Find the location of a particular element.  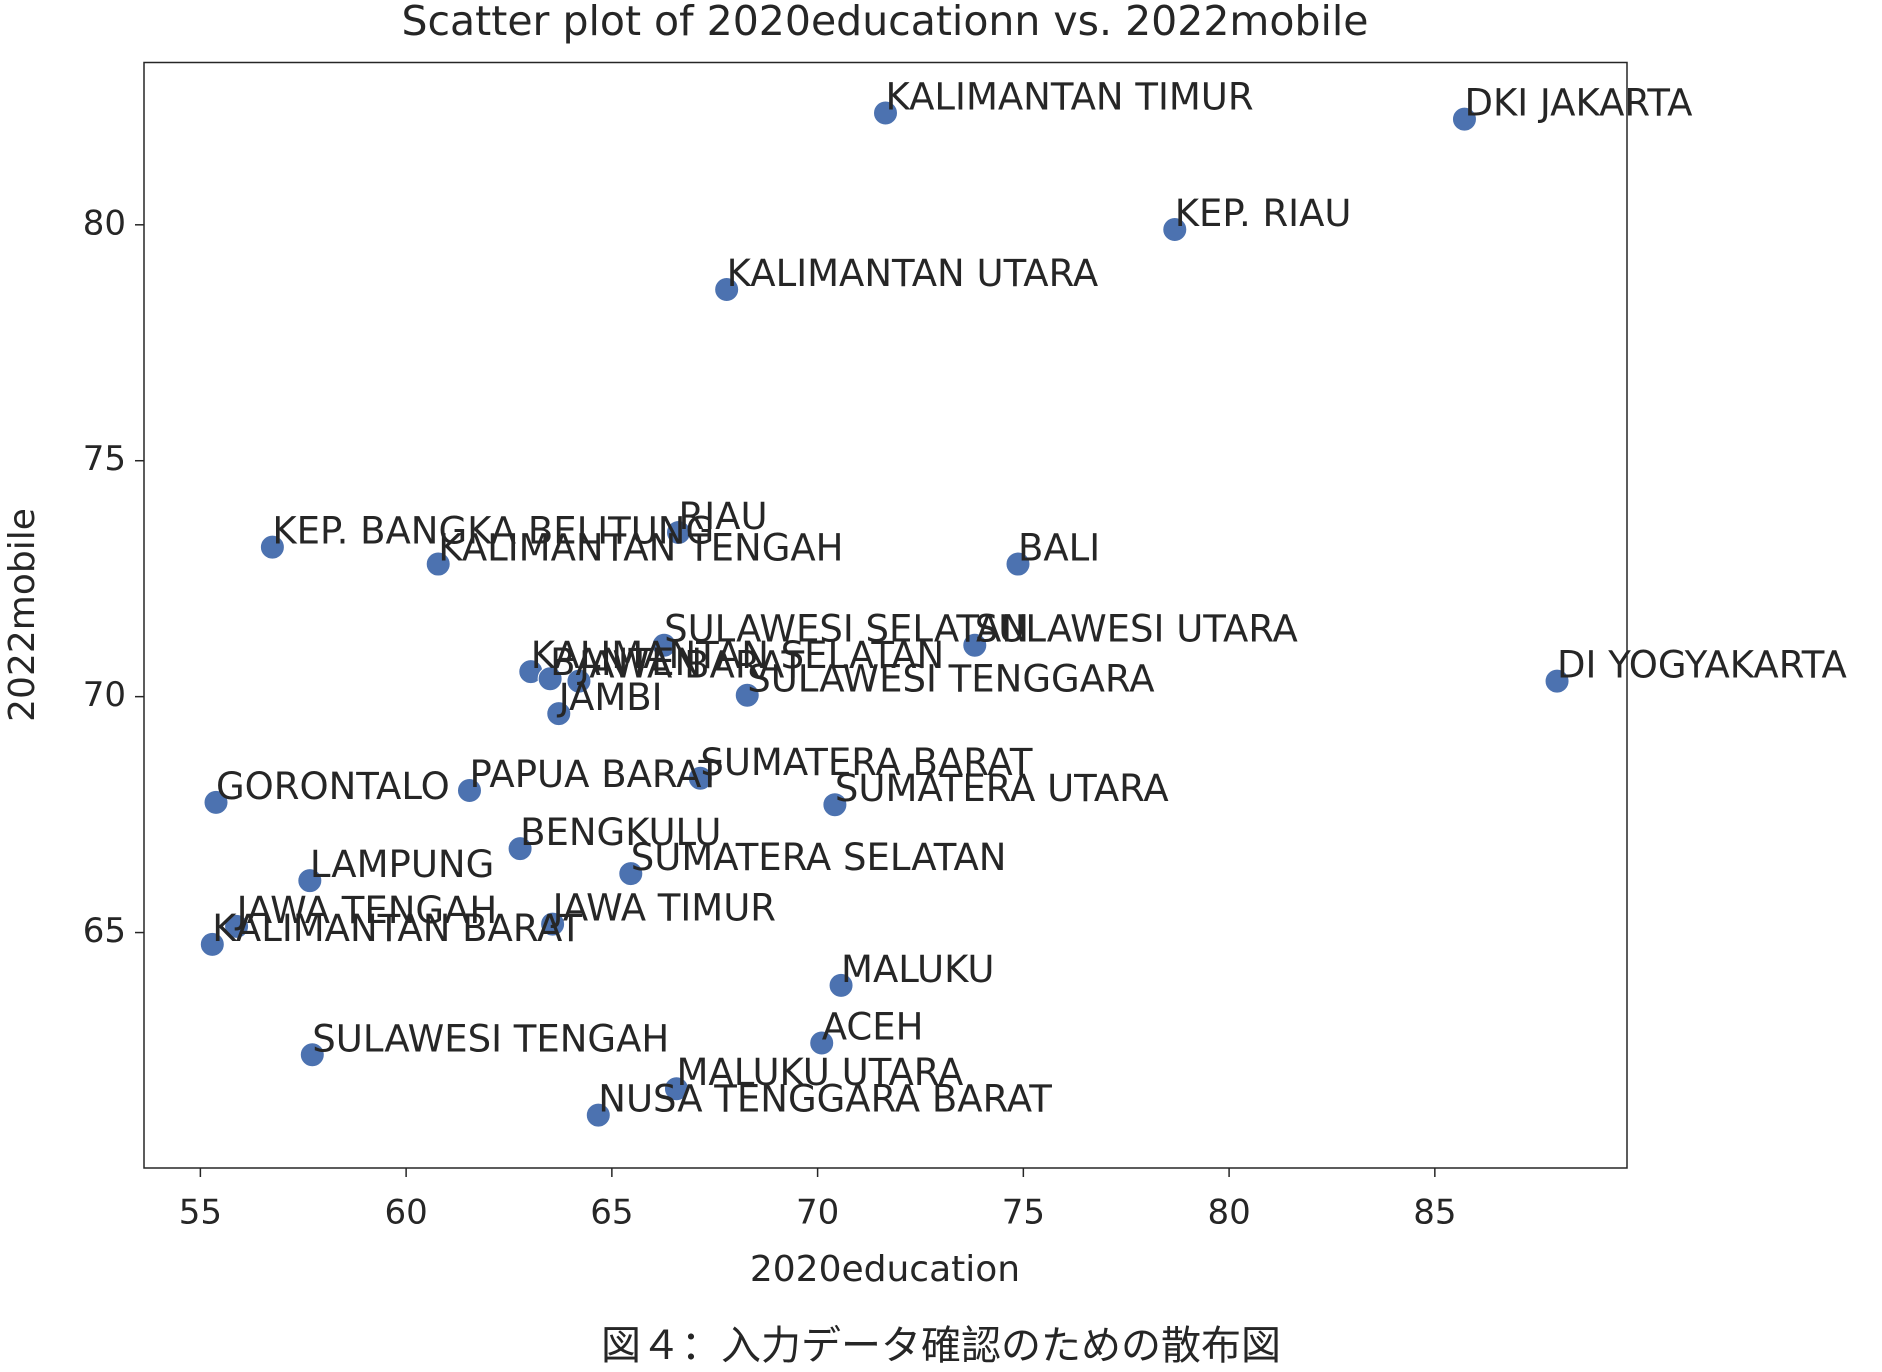

y-tick-label: 65 is located at coordinates (104, 931).